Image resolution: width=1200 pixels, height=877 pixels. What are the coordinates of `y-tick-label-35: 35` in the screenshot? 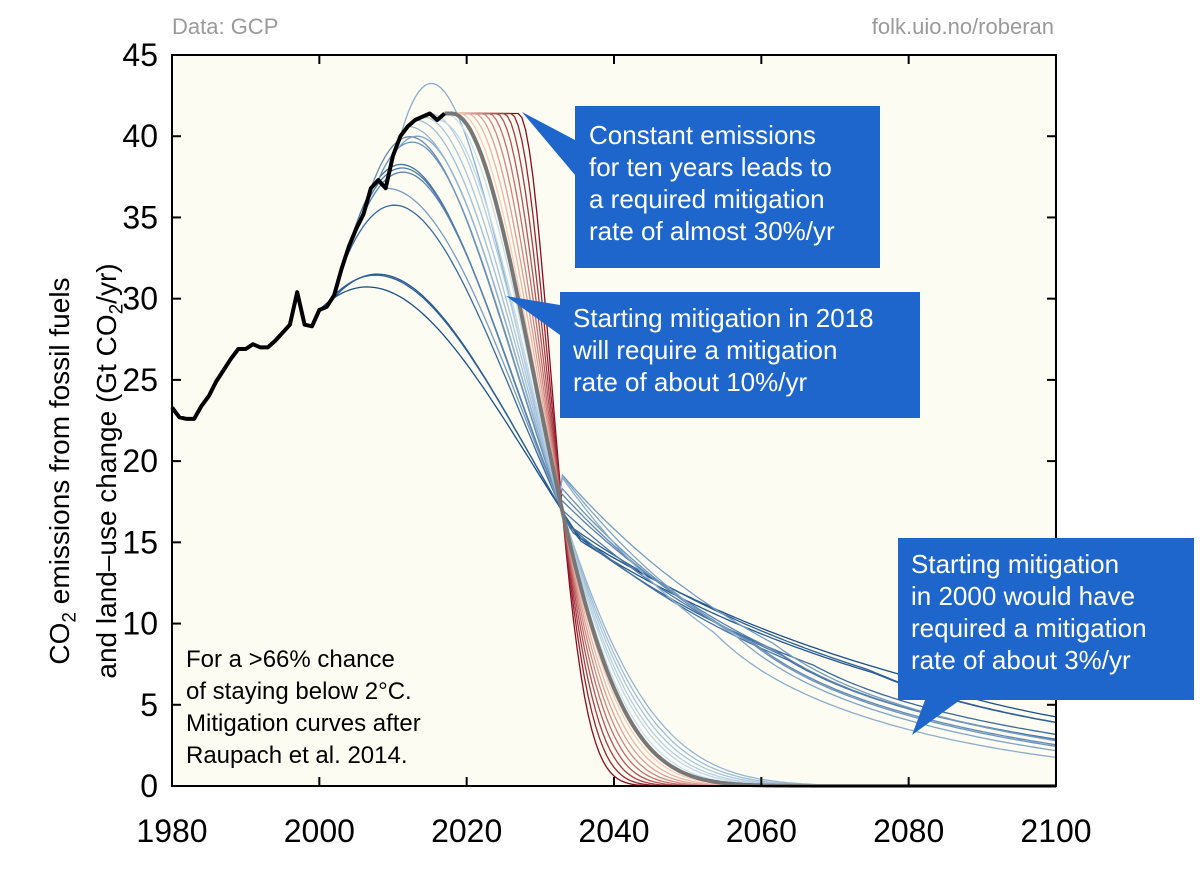 It's located at (140, 217).